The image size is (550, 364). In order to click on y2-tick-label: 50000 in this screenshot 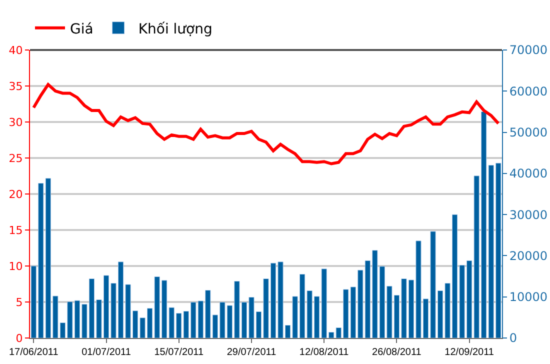, I will do `click(528, 132)`.